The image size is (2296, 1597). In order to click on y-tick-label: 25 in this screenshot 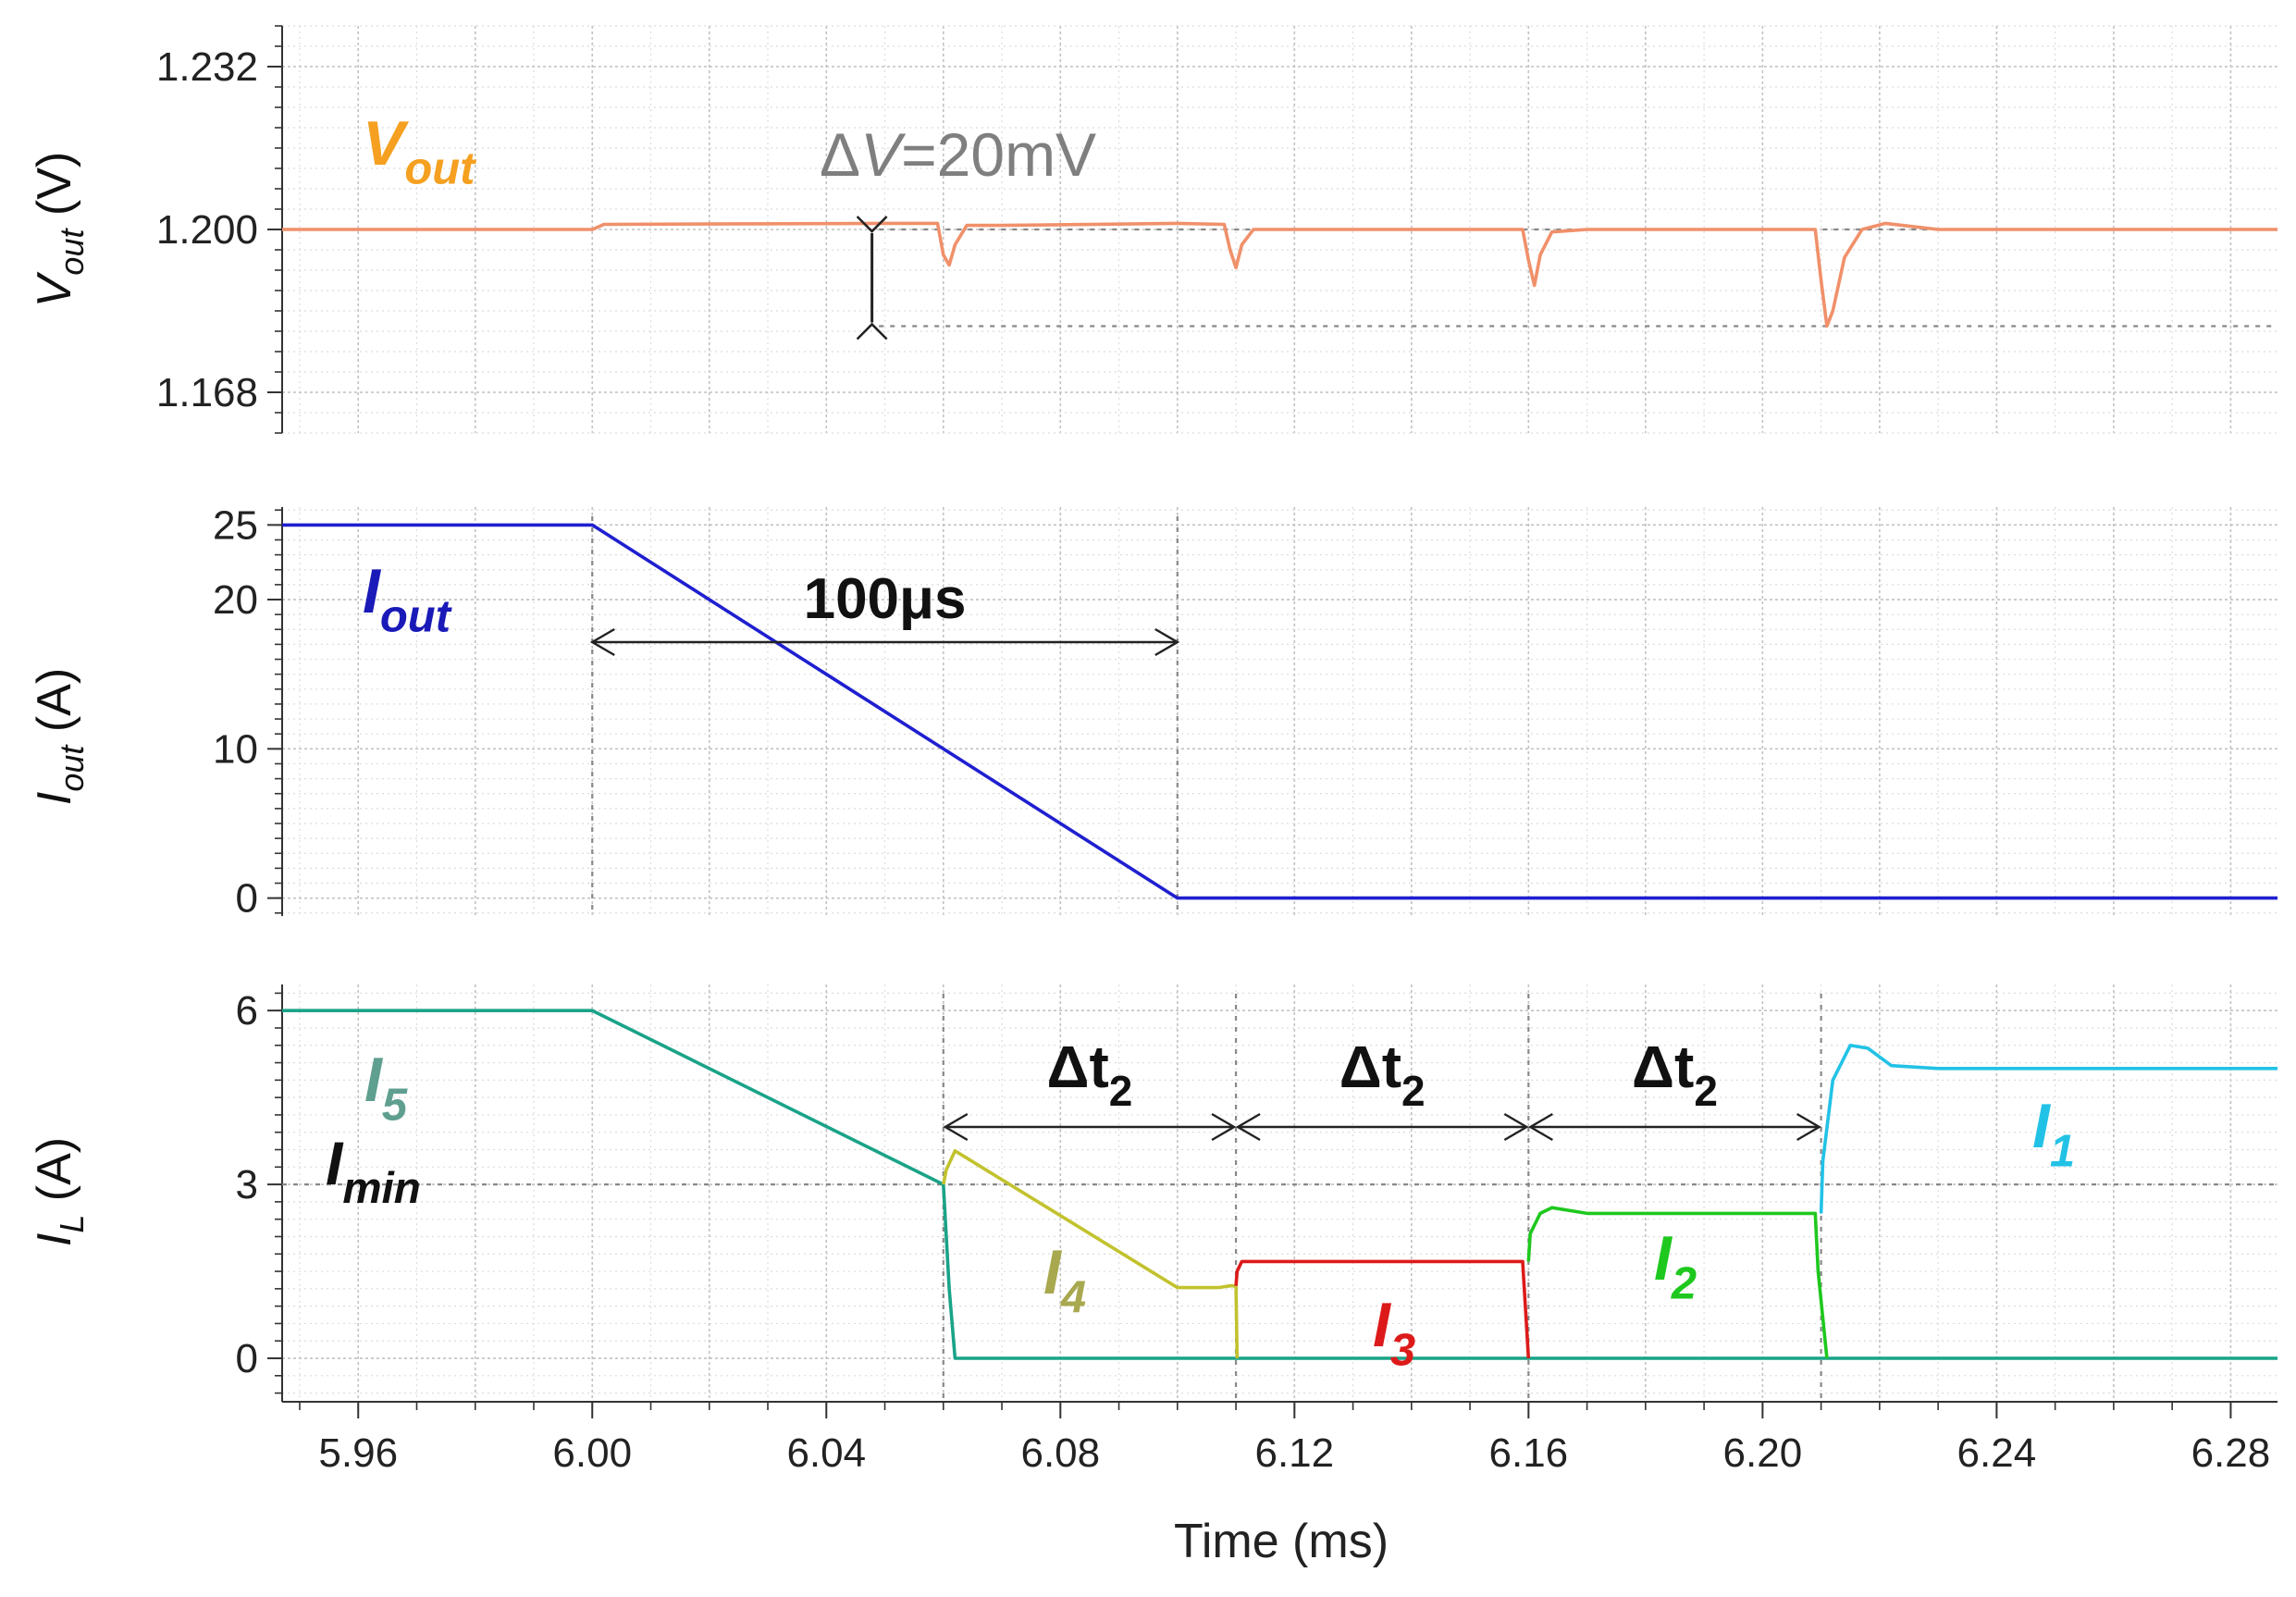, I will do `click(235, 525)`.